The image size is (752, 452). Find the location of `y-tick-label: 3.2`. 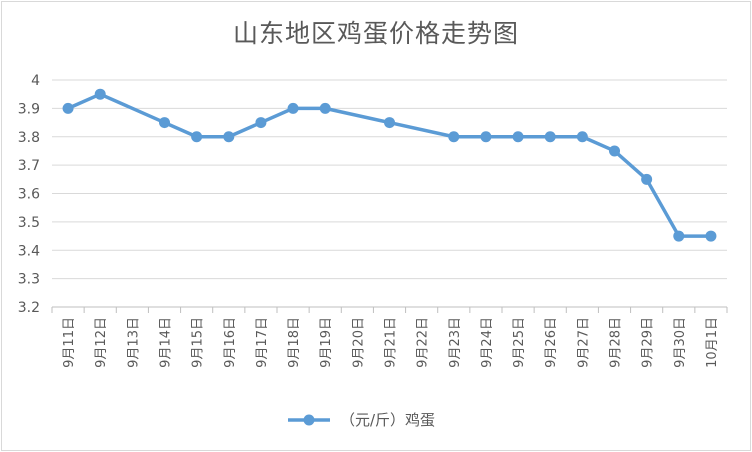

y-tick-label: 3.2 is located at coordinates (29, 308).